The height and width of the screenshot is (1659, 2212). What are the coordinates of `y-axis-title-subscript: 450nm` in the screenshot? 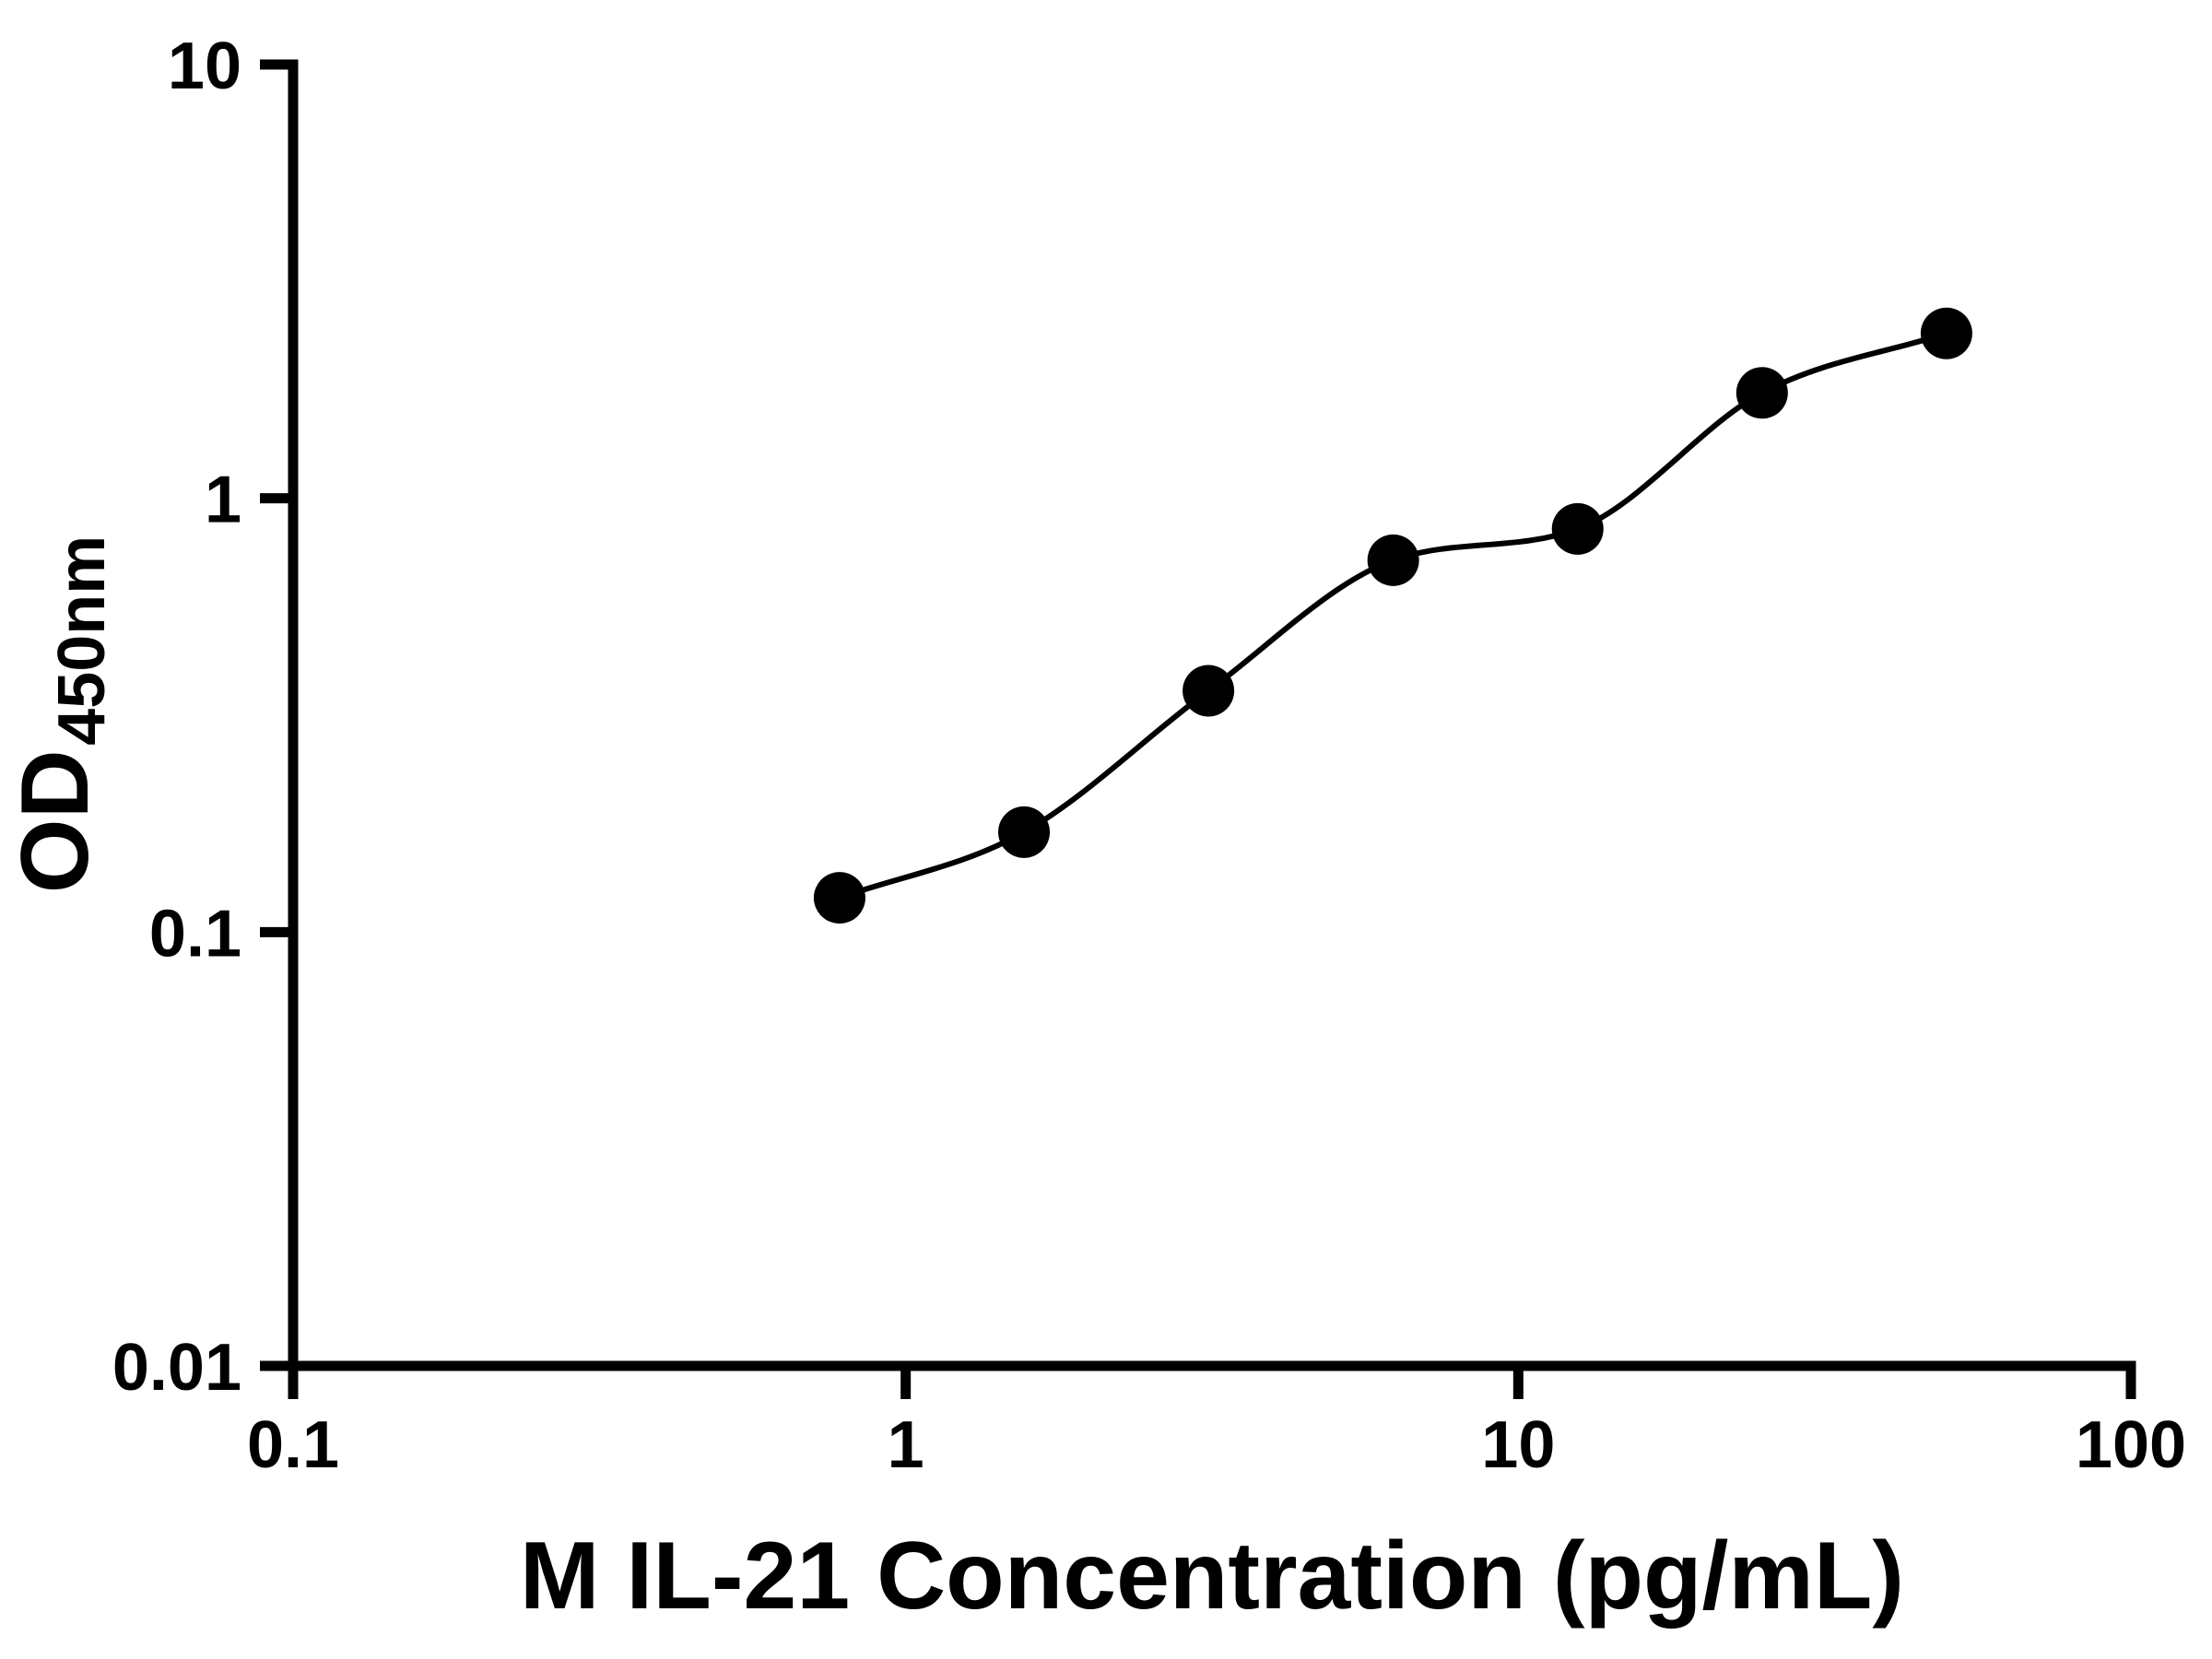 It's located at (82, 640).